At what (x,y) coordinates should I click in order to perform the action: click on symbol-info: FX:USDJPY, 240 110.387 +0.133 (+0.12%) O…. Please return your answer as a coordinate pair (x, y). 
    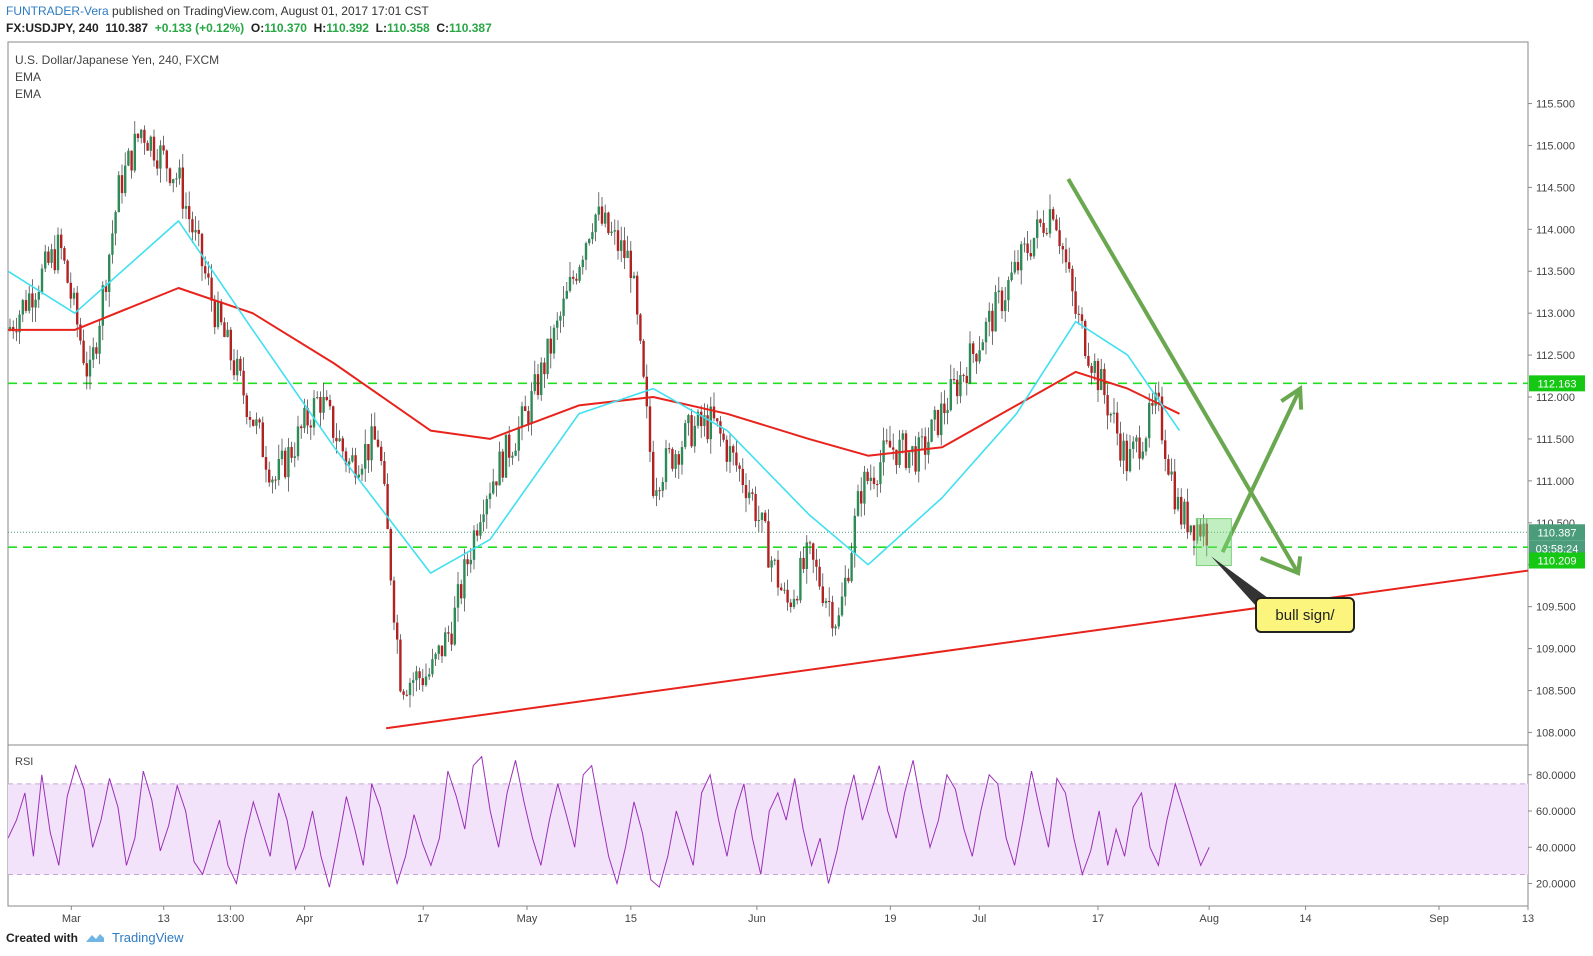
    Looking at the image, I should click on (249, 28).